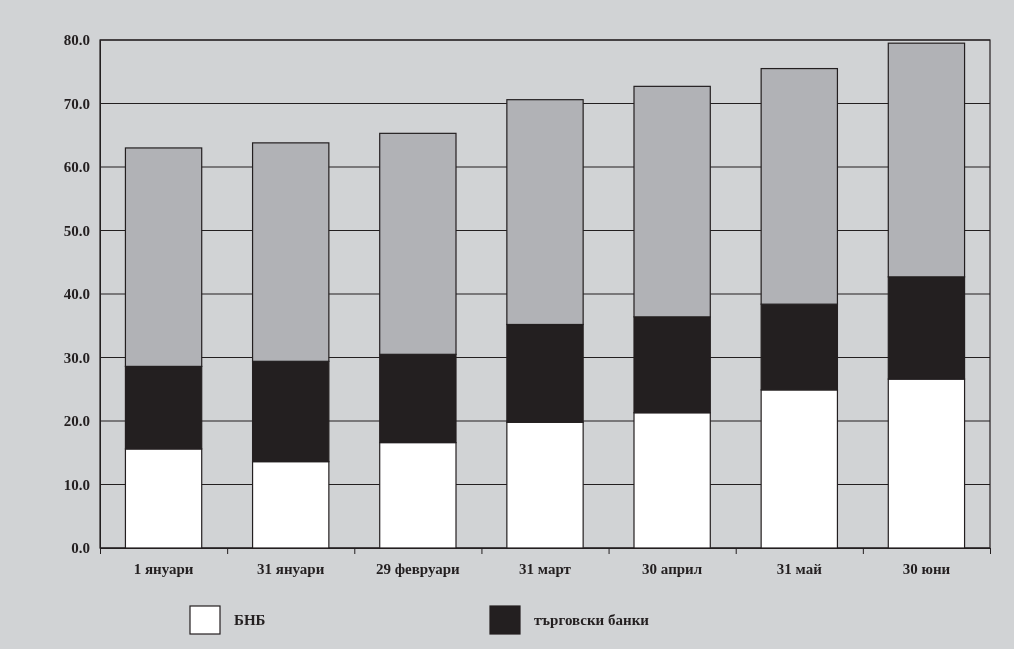 The width and height of the screenshot is (1014, 649). I want to click on y-tick-label: 10.0, so click(76, 484).